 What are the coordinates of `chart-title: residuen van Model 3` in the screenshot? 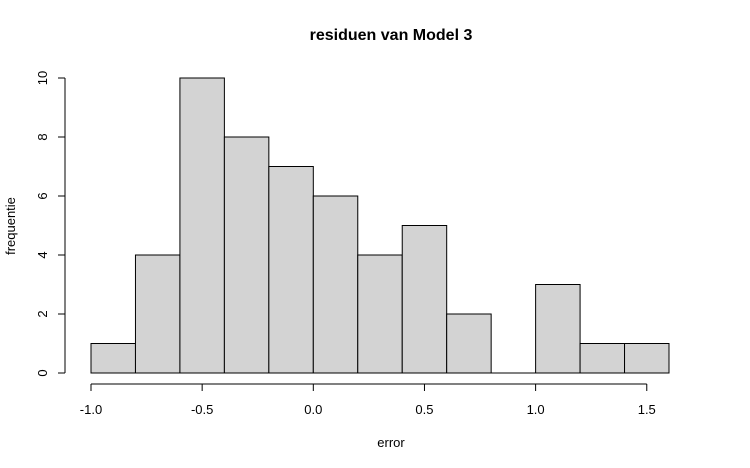 It's located at (391, 35).